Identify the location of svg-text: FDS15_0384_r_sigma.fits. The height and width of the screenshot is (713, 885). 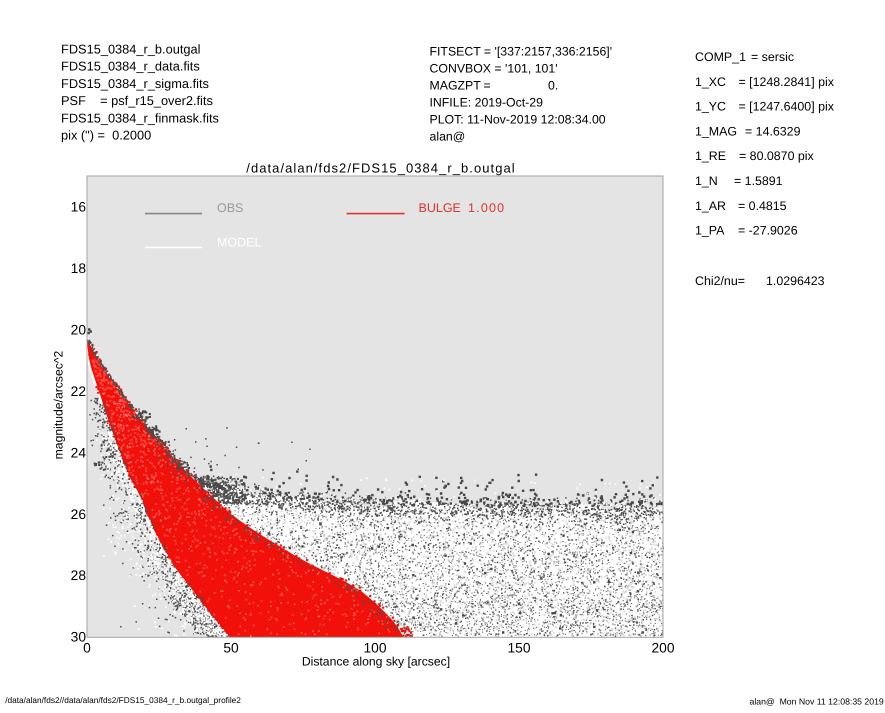
(135, 83).